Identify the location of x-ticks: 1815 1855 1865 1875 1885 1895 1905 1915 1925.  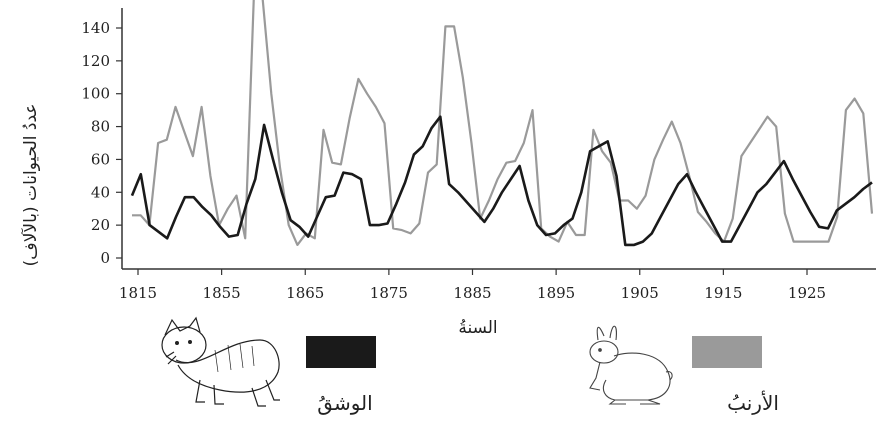
(472, 285).